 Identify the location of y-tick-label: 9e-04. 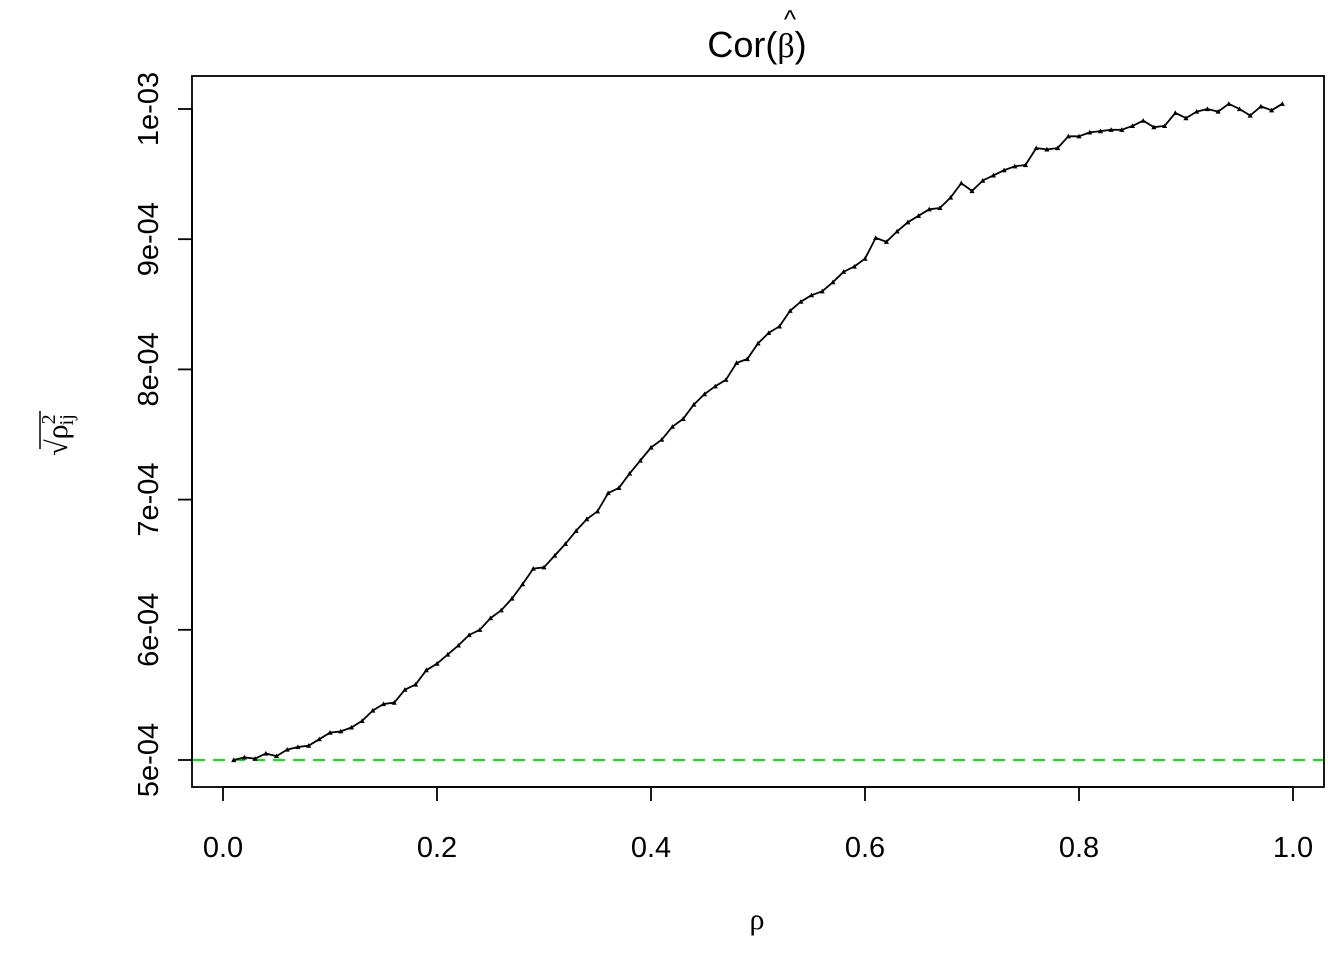
(149, 239).